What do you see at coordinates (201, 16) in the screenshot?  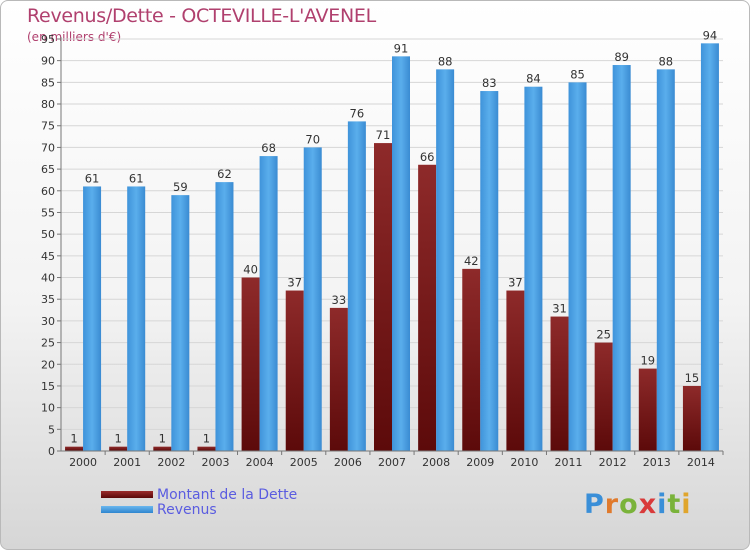 I see `chart-title: Revenus/Dette - OCTEVILLE-L'AVENEL` at bounding box center [201, 16].